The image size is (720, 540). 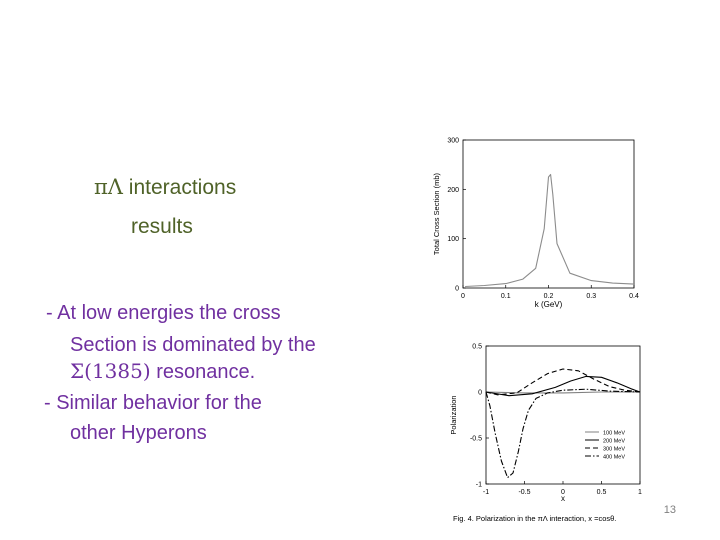 I want to click on y-tick-label: 300, so click(x=453, y=141).